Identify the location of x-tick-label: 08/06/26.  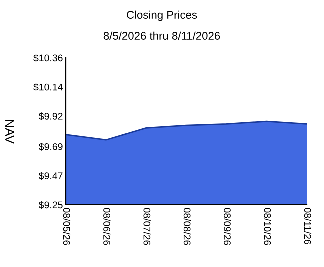
(107, 227).